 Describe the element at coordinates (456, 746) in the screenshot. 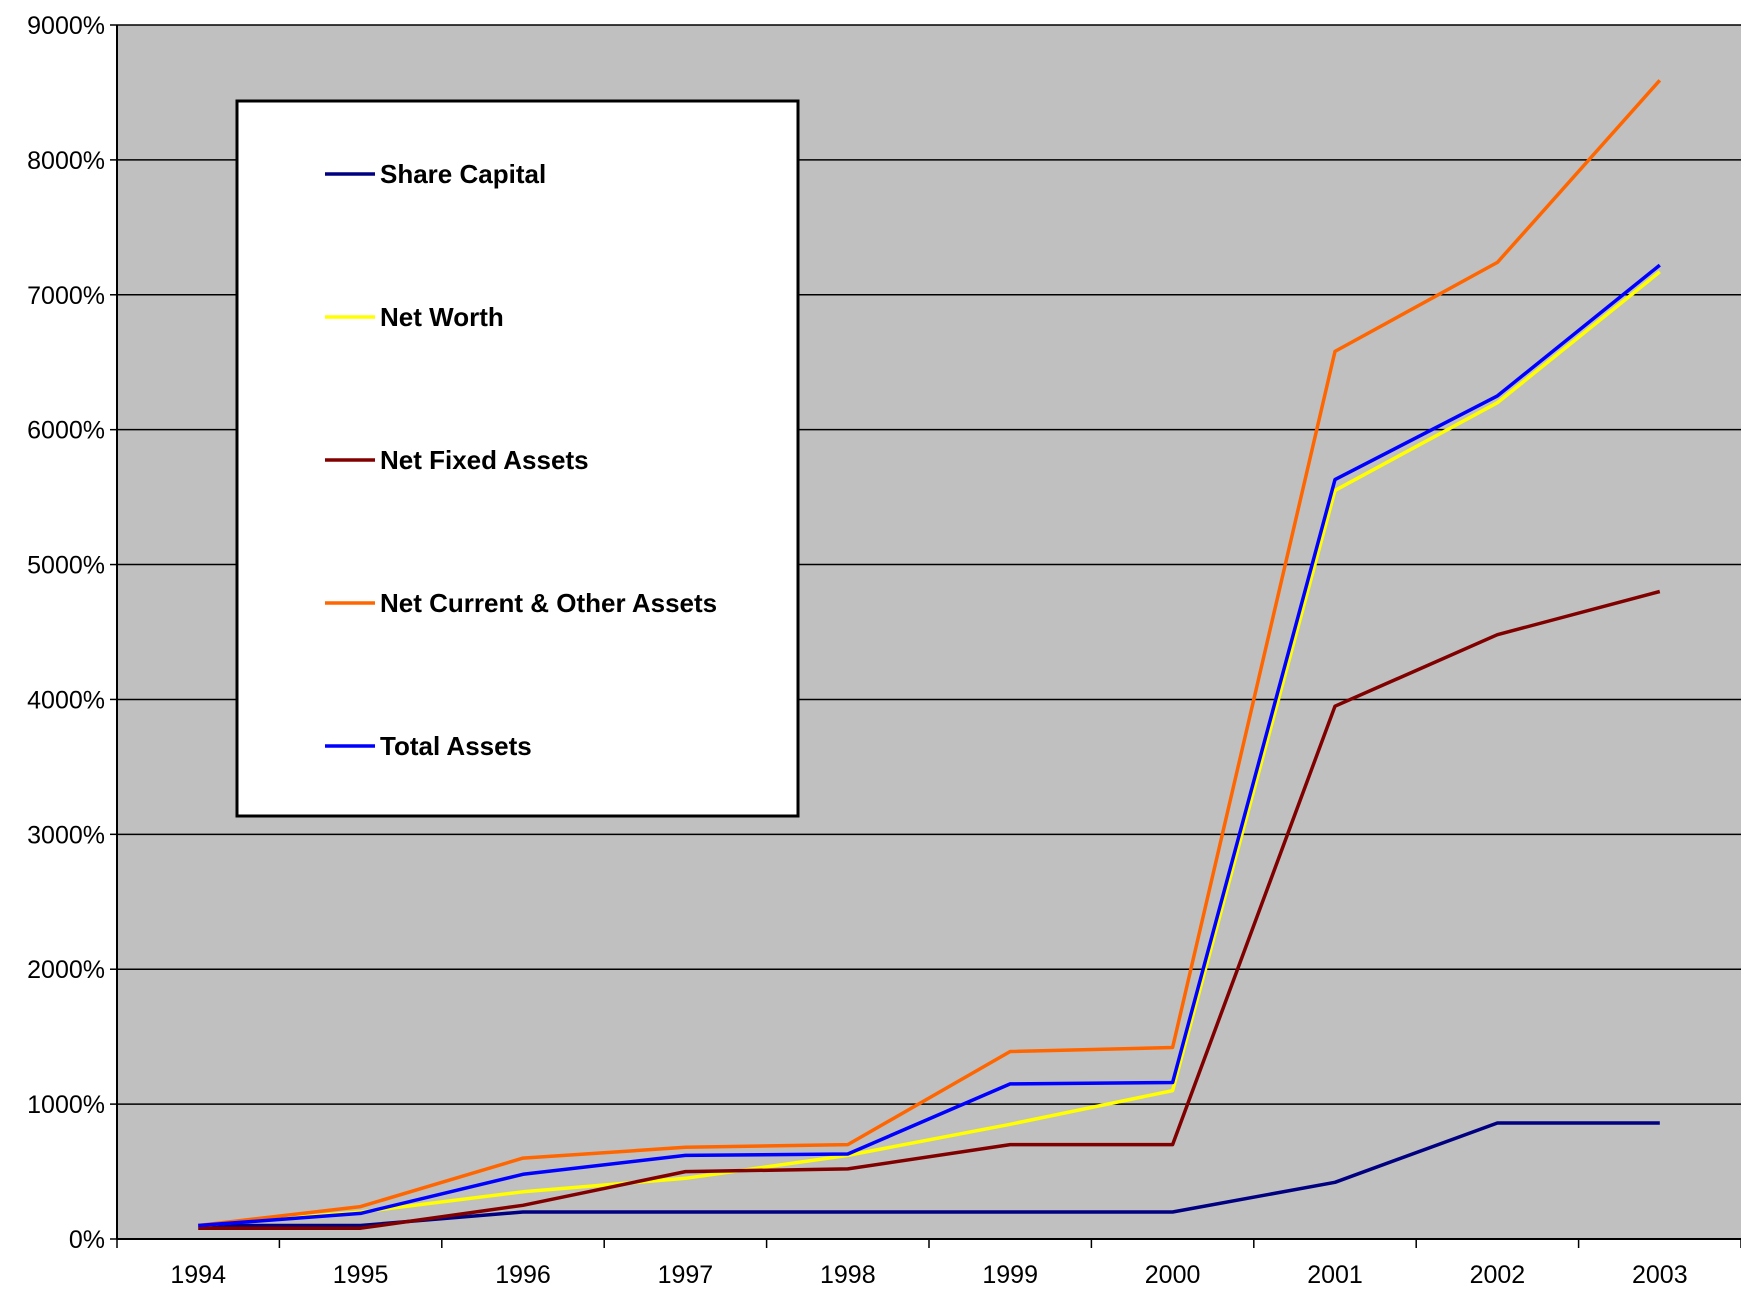

I see `legend-label: Total Assets` at that location.